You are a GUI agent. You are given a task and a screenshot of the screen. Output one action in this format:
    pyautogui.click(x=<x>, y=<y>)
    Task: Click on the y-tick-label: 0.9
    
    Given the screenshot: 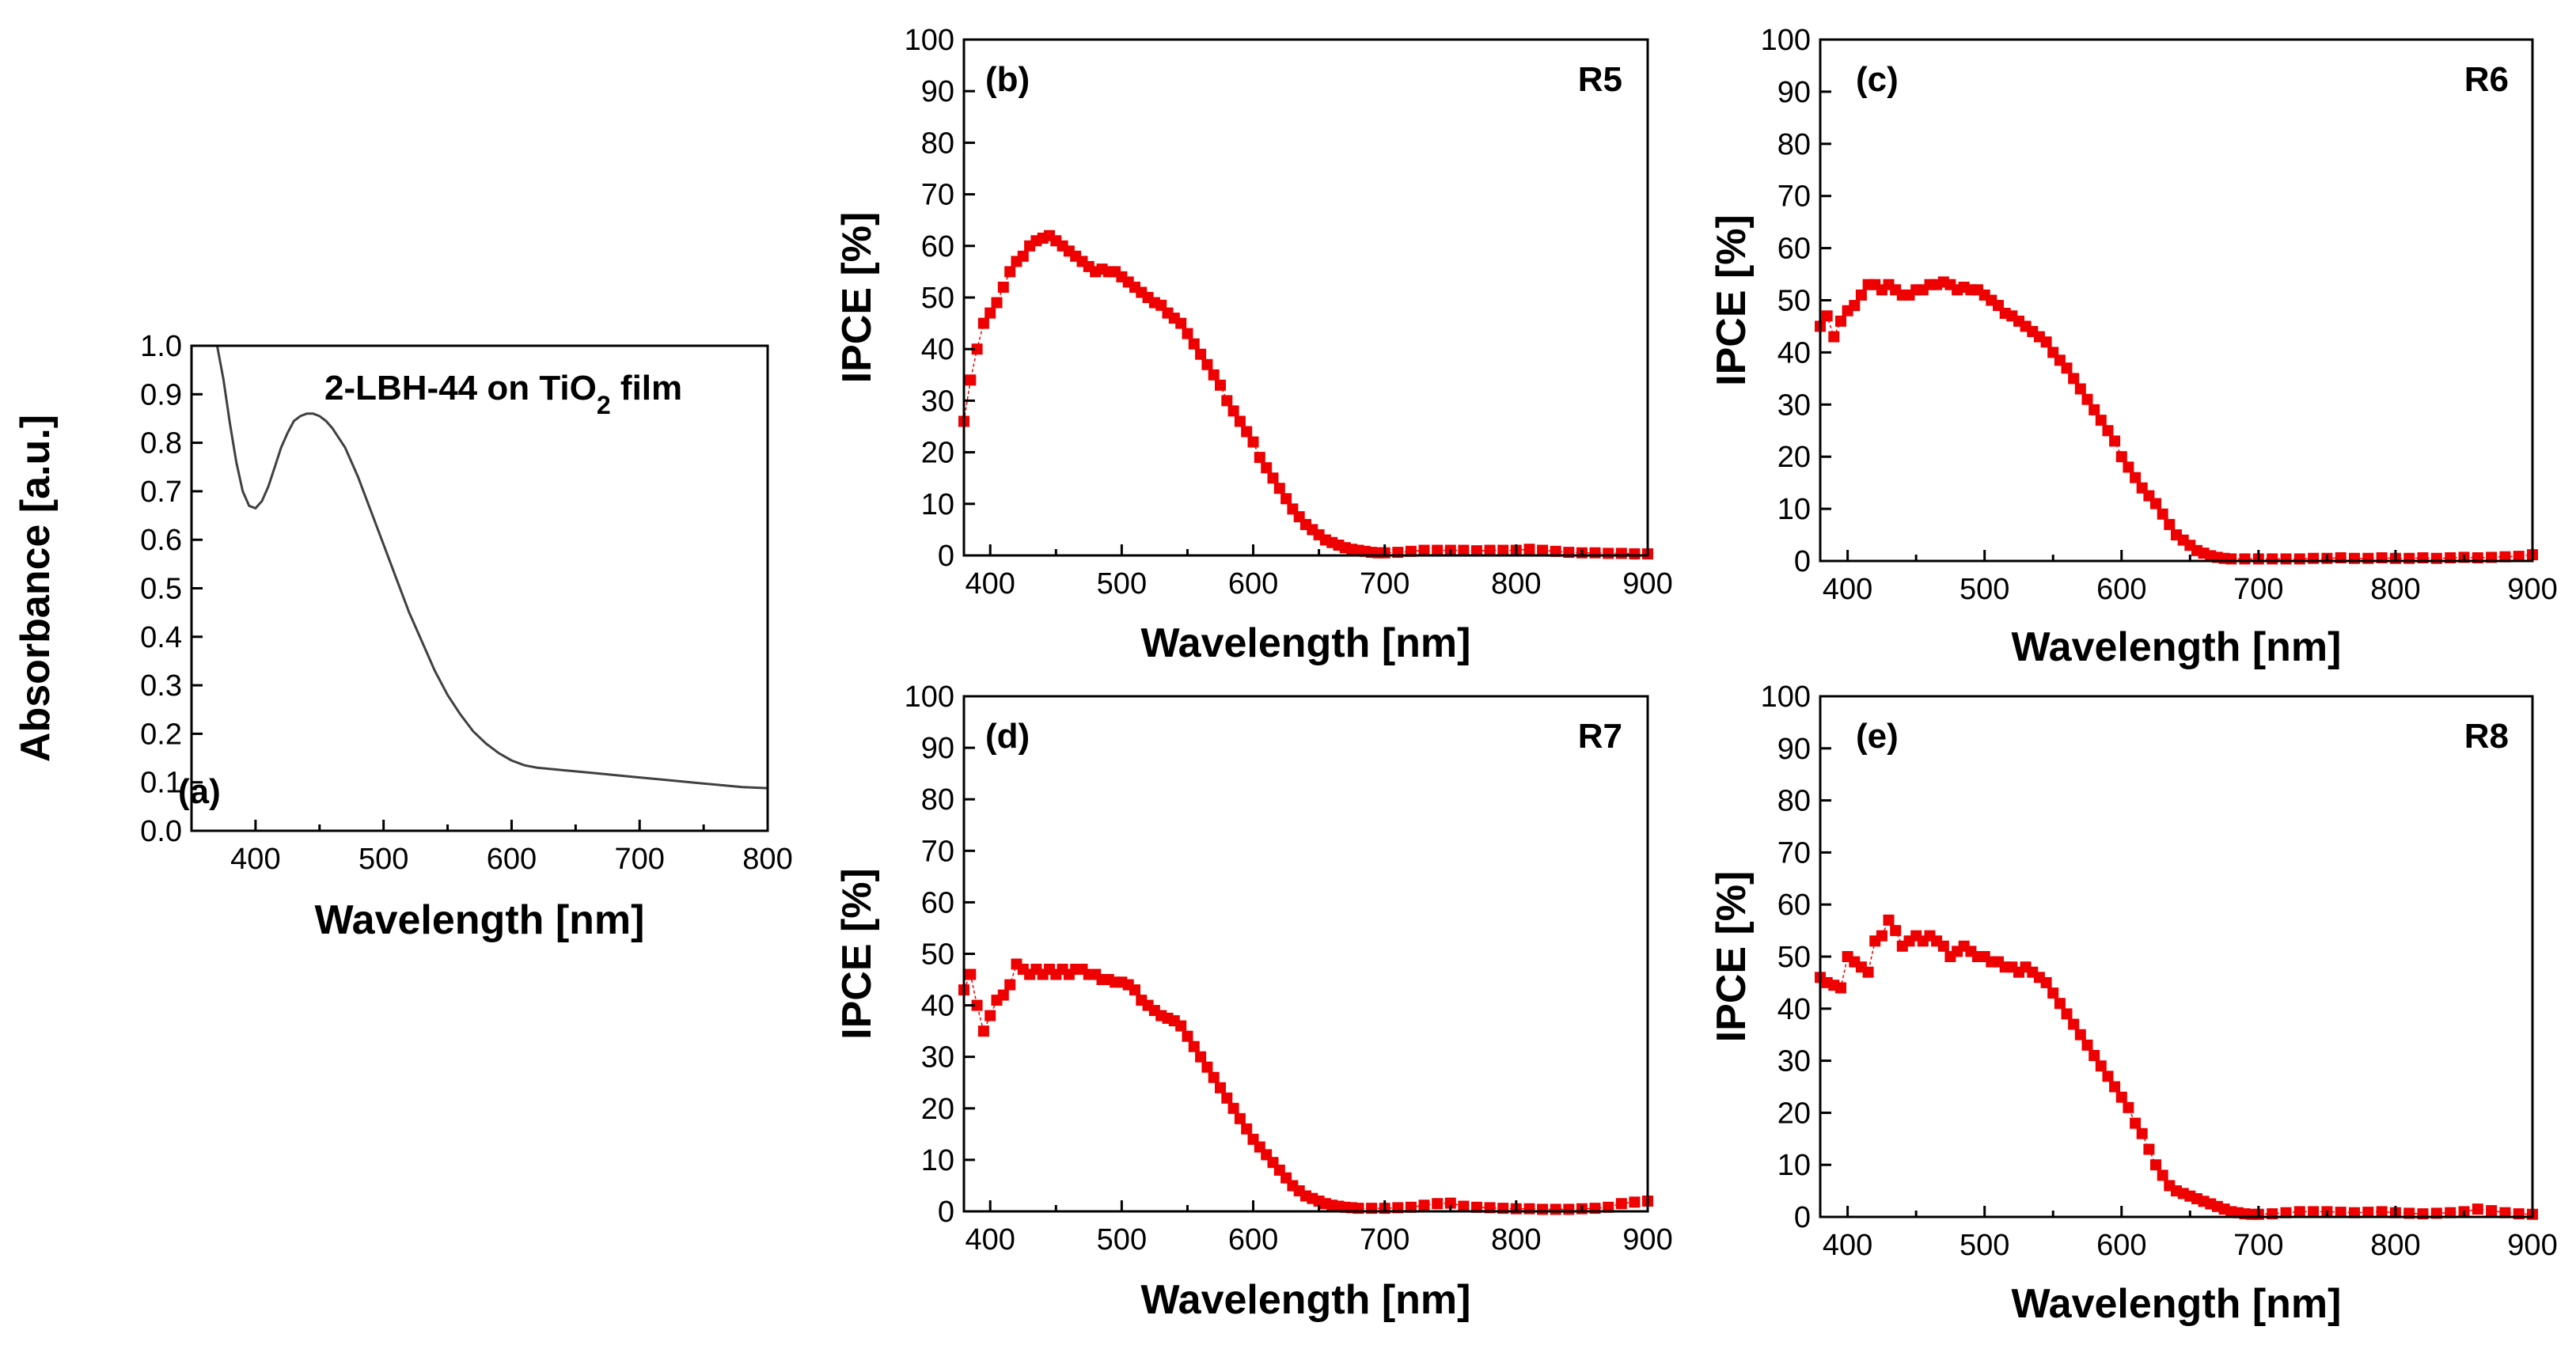 What is the action you would take?
    pyautogui.click(x=161, y=395)
    